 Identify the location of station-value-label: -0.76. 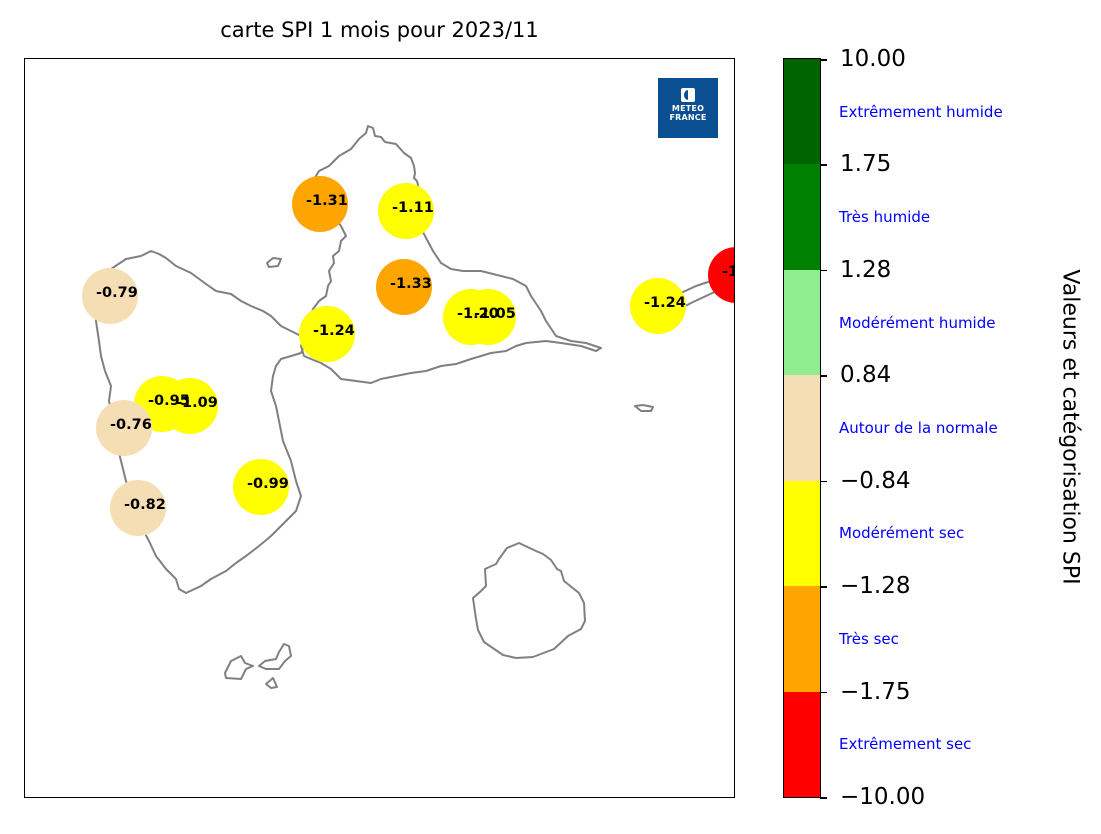
(131, 425).